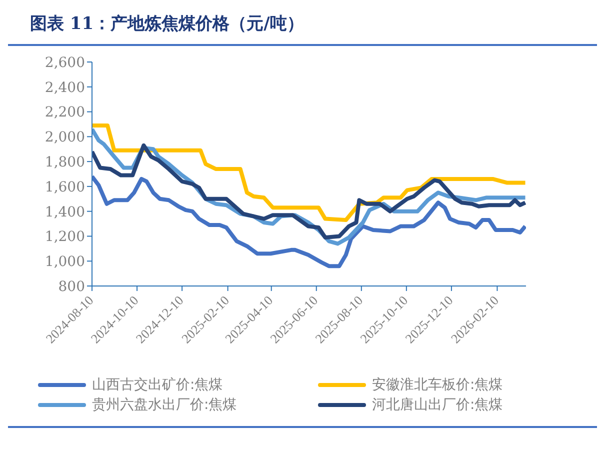  I want to click on y-tick-label: 1,400, so click(64, 212).